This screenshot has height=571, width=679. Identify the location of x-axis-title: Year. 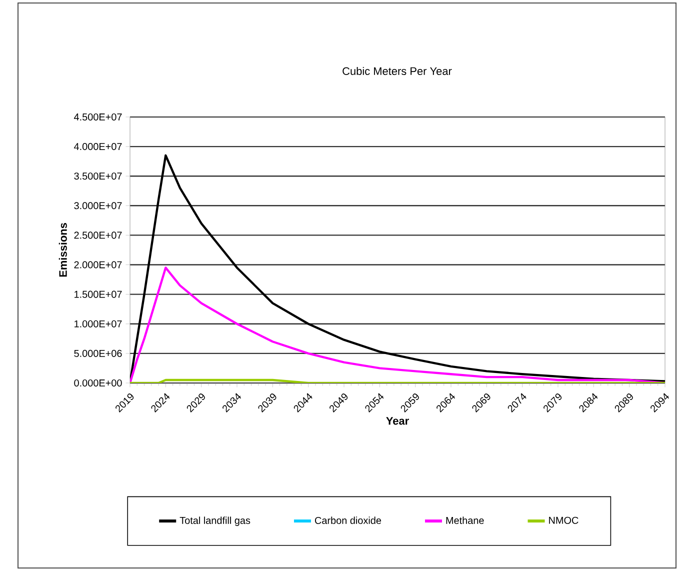
(397, 421).